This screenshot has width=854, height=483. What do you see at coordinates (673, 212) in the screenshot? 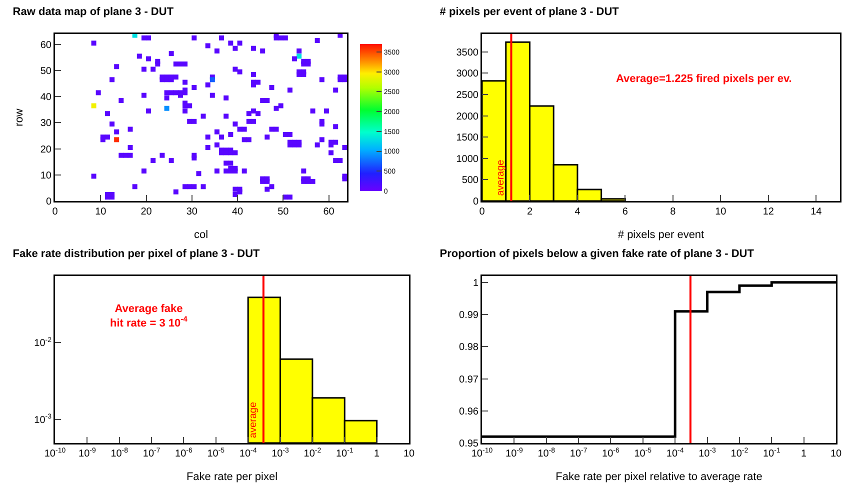
I see `x-tick-label: 8` at bounding box center [673, 212].